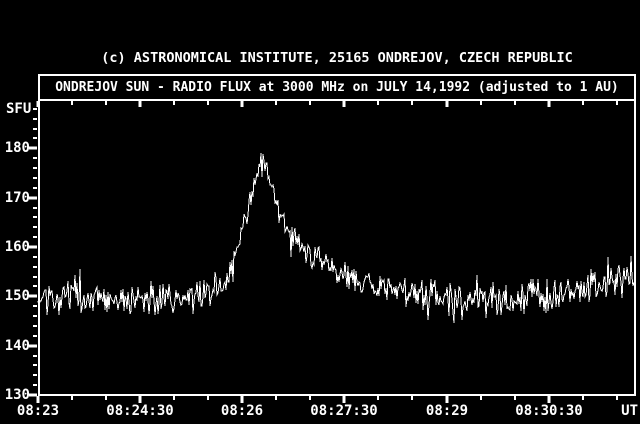  Describe the element at coordinates (242, 411) in the screenshot. I see `x-tick-label: 08:26` at that location.